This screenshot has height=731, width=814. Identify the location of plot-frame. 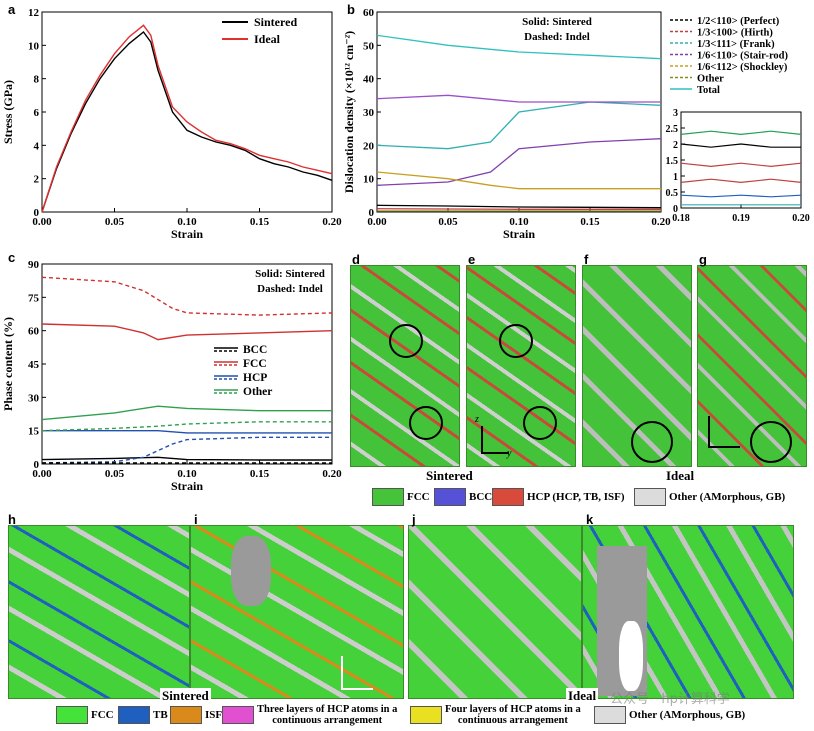
(741, 160).